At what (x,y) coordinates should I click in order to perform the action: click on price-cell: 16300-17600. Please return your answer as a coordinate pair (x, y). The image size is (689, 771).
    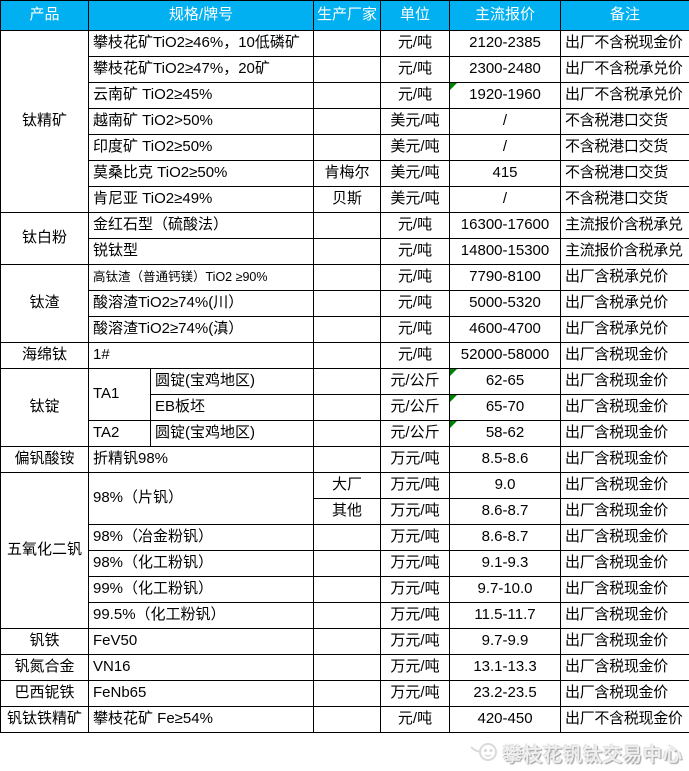
    Looking at the image, I should click on (505, 225).